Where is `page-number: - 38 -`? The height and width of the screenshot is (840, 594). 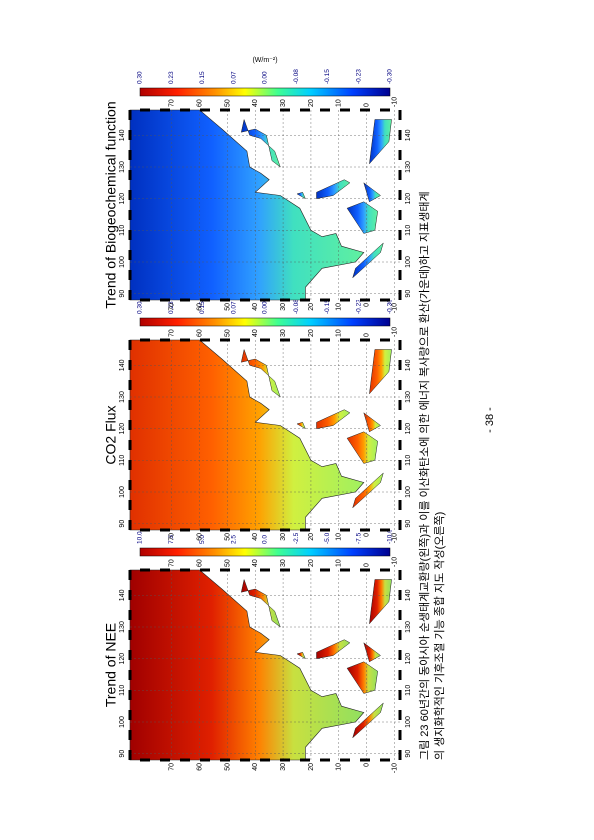
page-number: - 38 - is located at coordinates (490, 420).